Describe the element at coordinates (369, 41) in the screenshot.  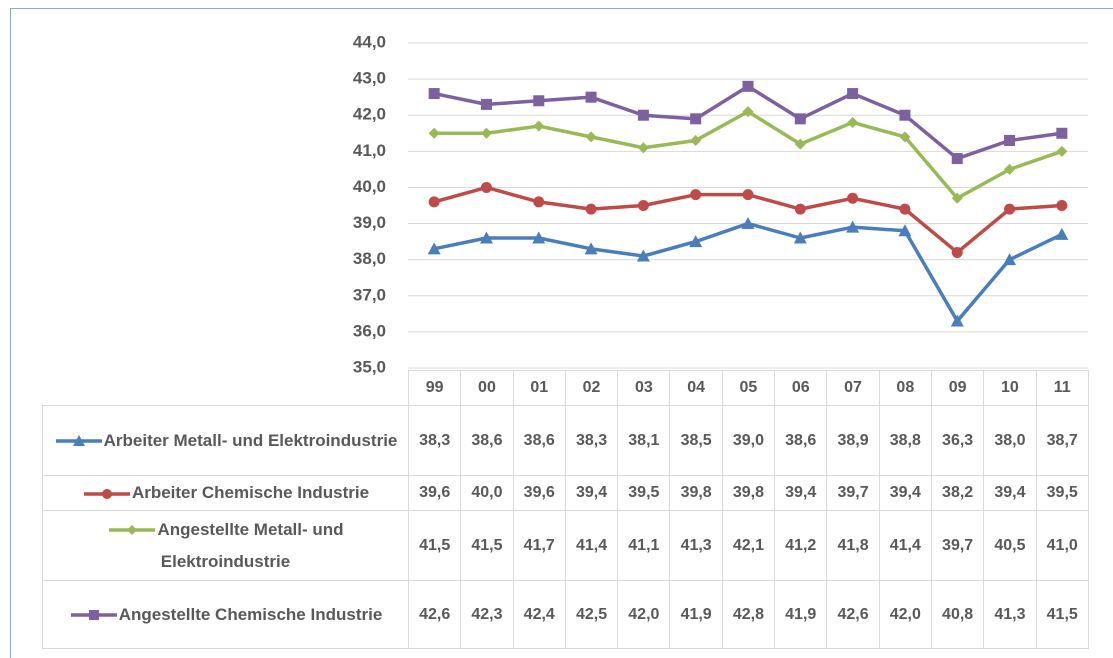
I see `y-tick-label: 44,0` at that location.